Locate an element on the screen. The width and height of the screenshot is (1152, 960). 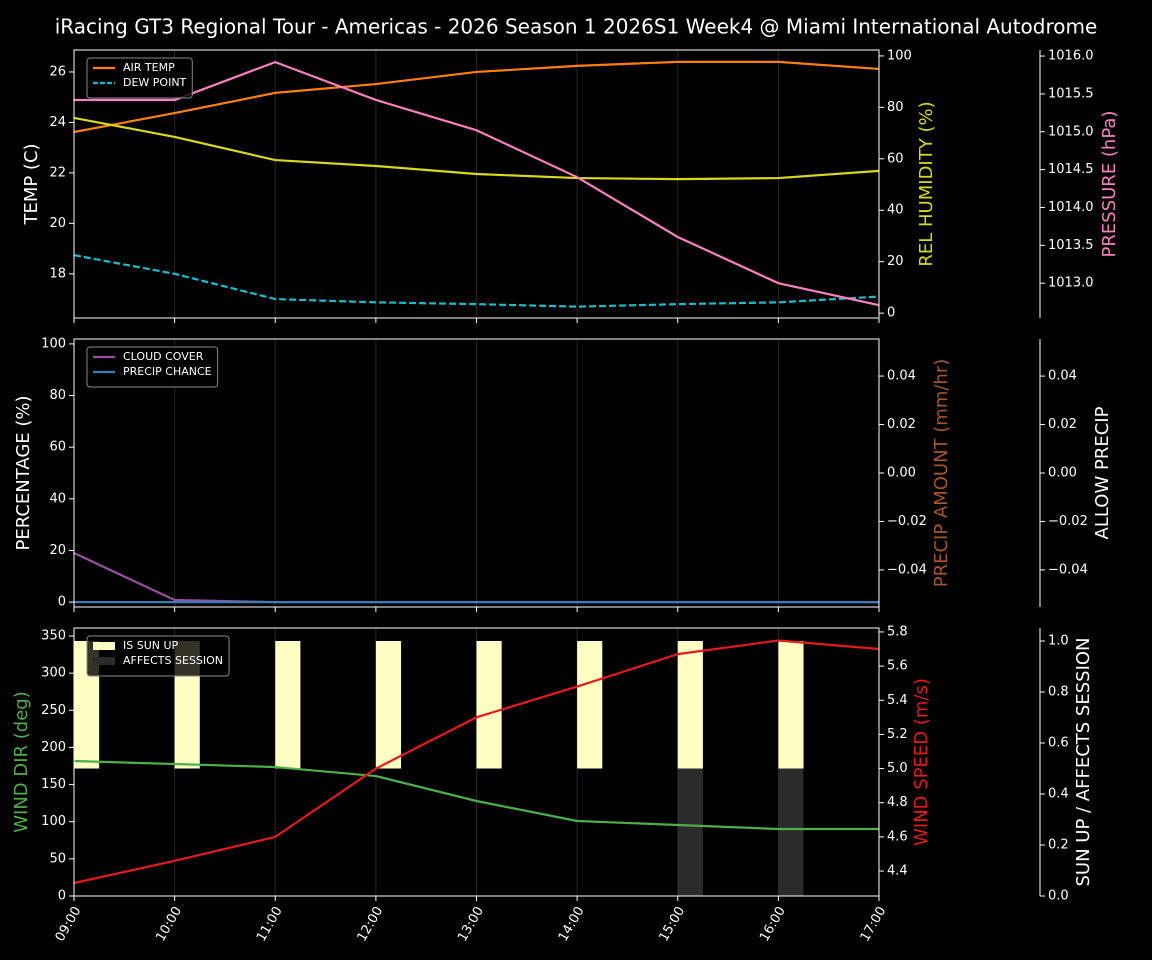
y3-tick-label: 1015.5 is located at coordinates (1071, 93).